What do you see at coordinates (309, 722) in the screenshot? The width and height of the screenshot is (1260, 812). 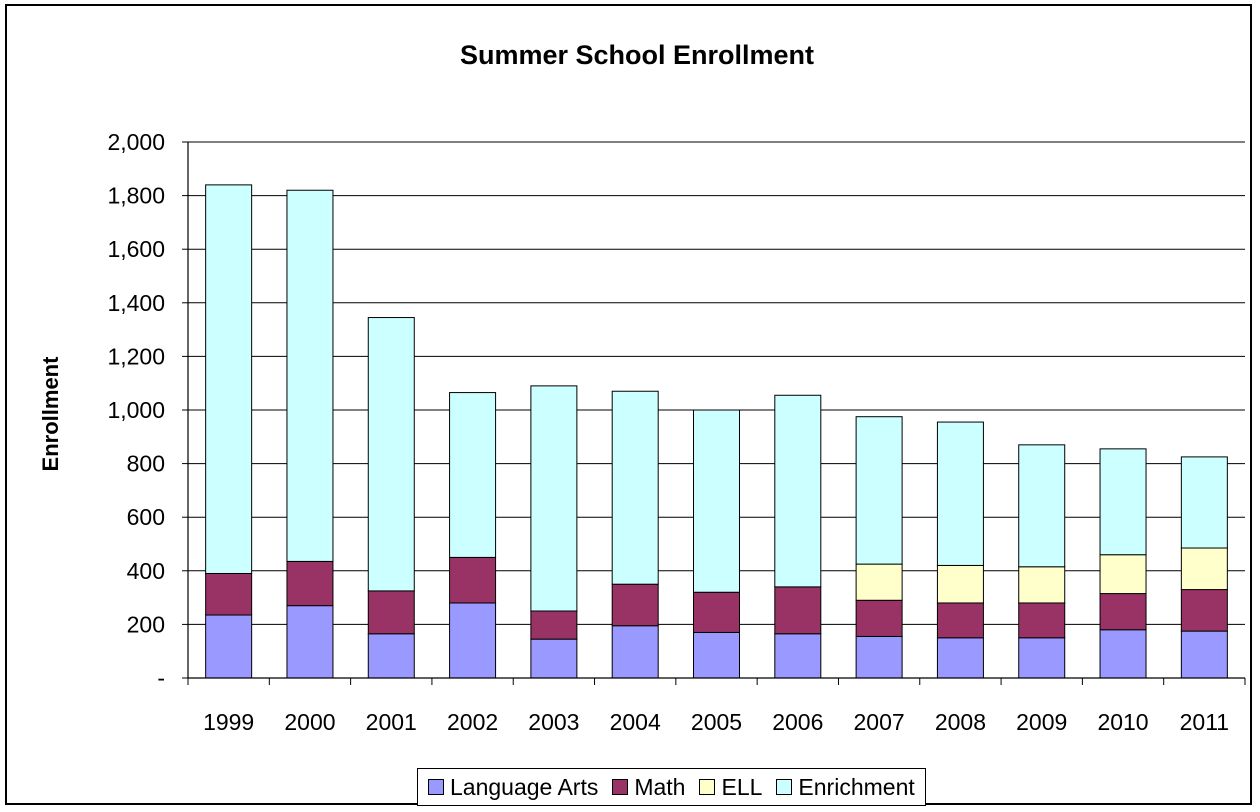 I see `x-tick-label: 2000` at bounding box center [309, 722].